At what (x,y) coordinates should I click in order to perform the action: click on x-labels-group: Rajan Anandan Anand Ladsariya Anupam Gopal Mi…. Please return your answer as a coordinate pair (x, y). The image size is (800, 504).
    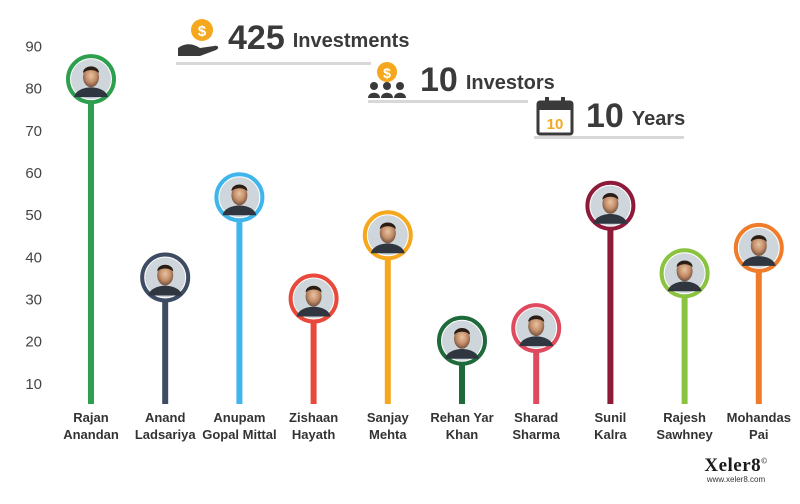
    Looking at the image, I should click on (427, 426).